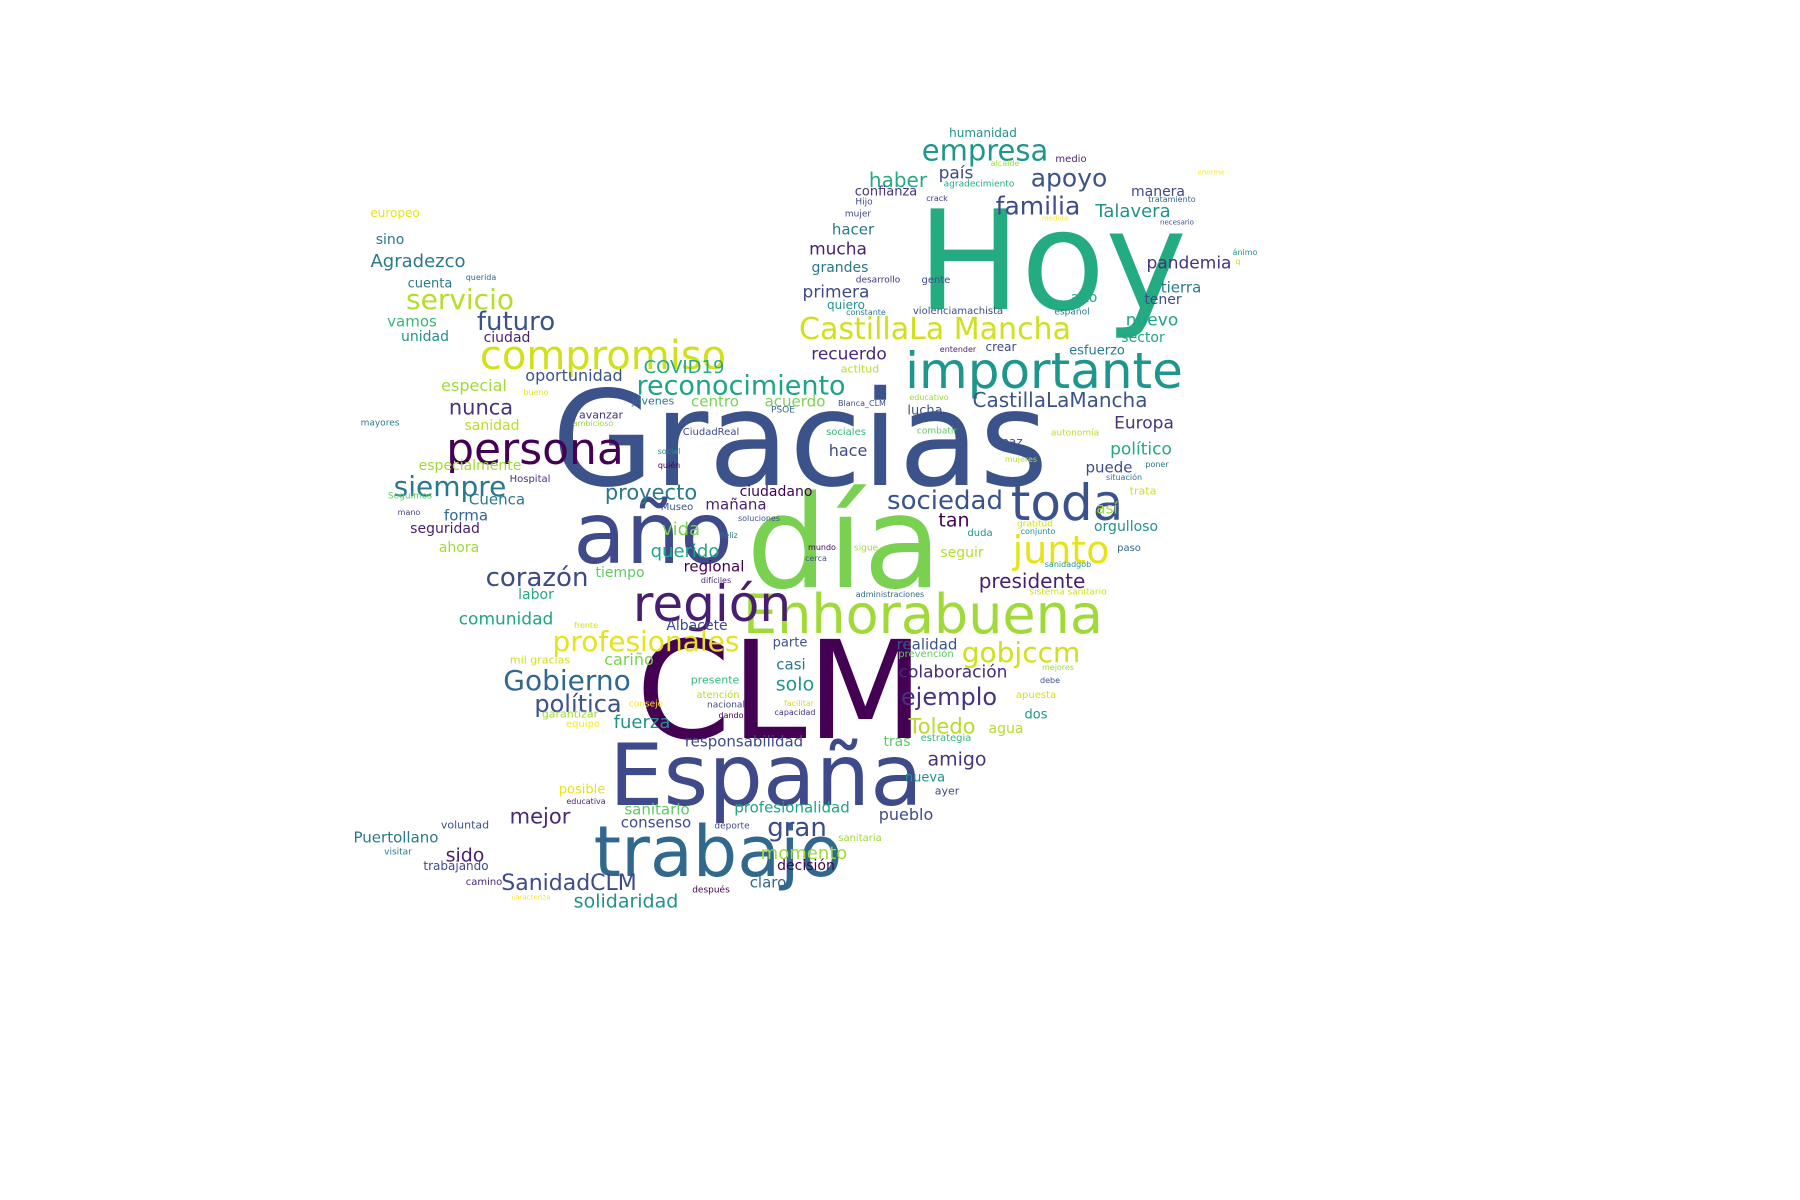 Image resolution: width=1800 pixels, height=1200 pixels. I want to click on word-vida: vida, so click(681, 529).